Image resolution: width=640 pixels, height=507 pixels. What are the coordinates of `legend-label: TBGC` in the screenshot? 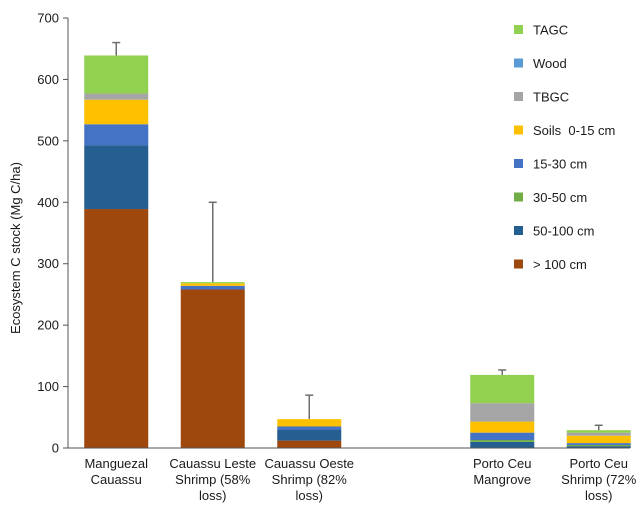 It's located at (551, 97).